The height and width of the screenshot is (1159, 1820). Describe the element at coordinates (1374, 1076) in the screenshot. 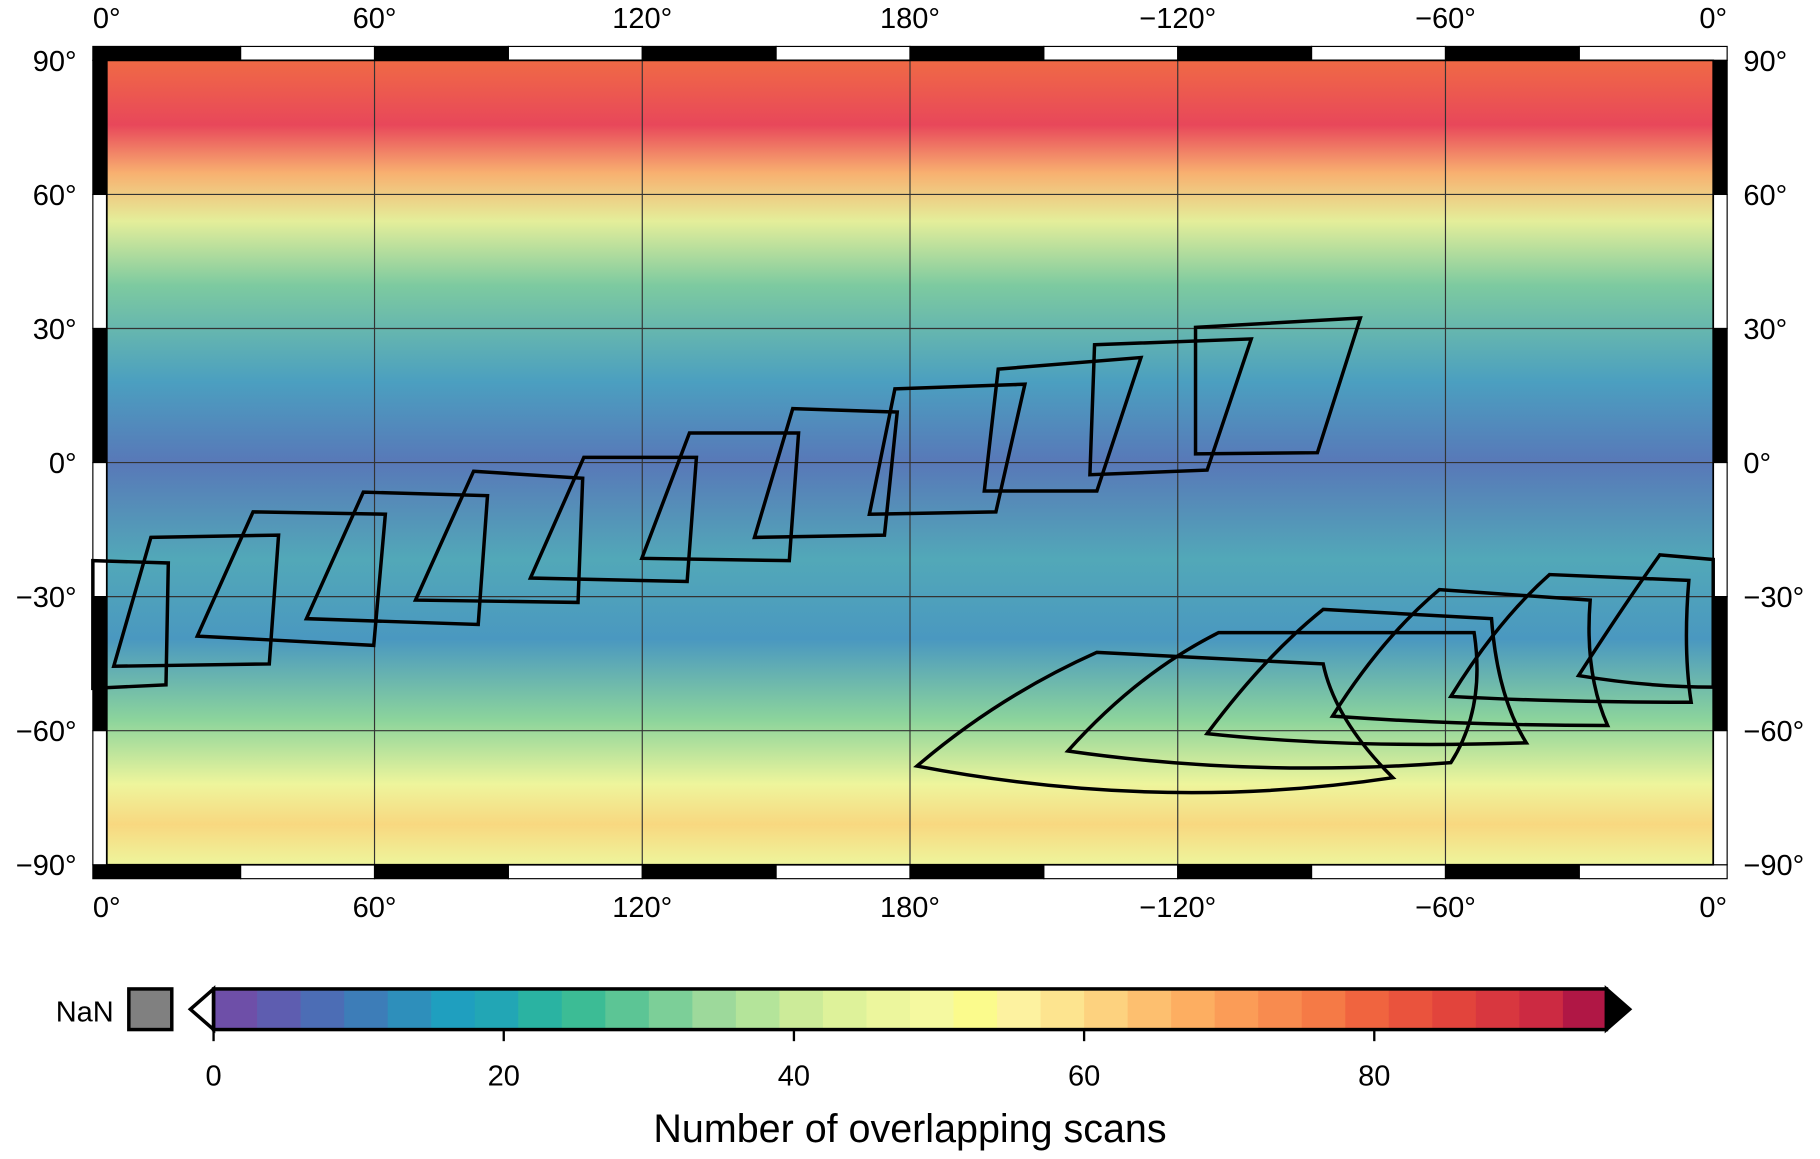

I see `colorbar-tick-label: 80` at that location.